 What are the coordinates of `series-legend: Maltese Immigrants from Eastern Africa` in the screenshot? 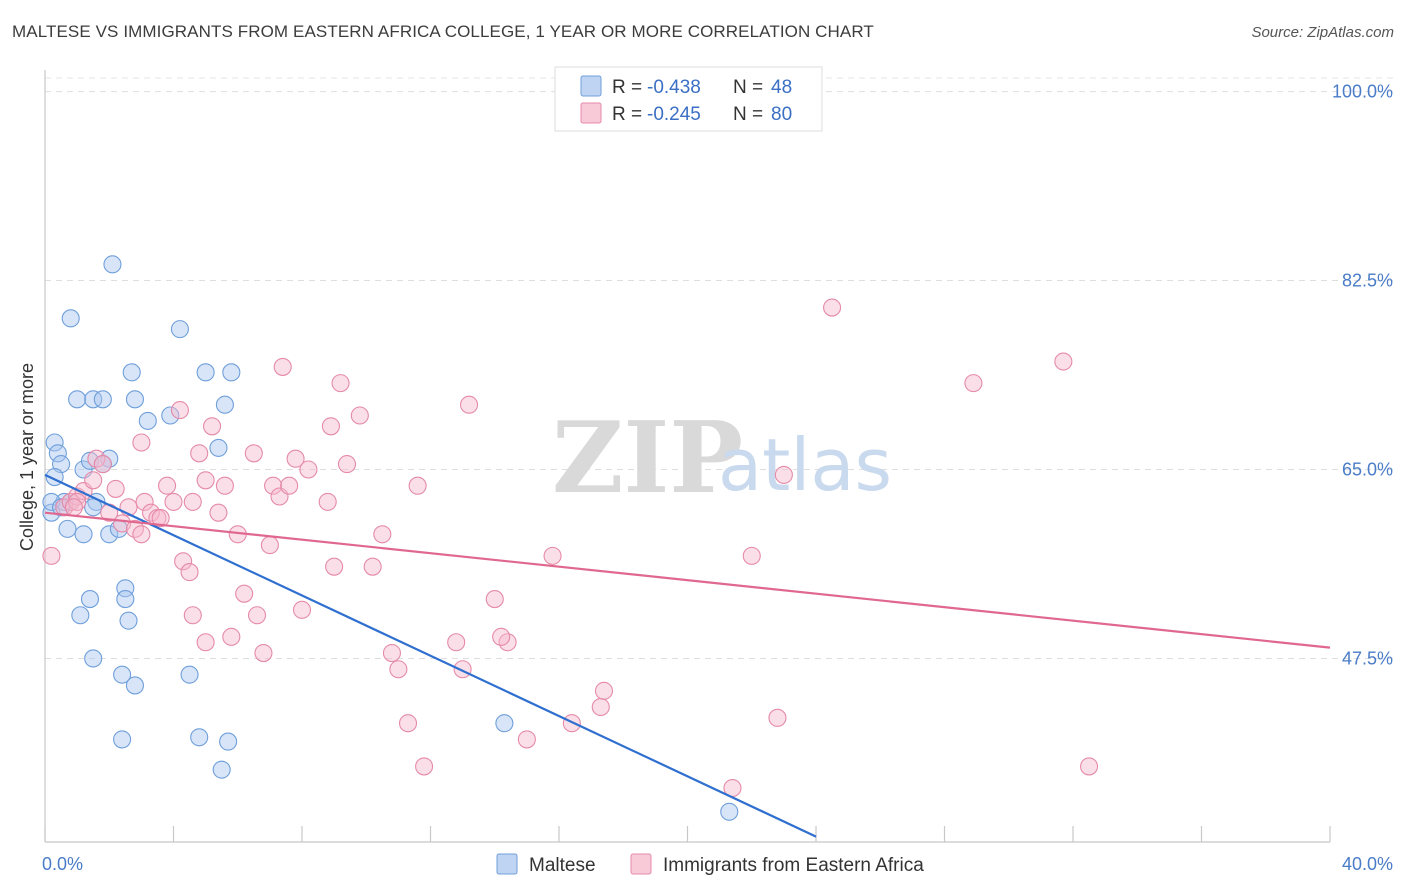 It's located at (710, 864).